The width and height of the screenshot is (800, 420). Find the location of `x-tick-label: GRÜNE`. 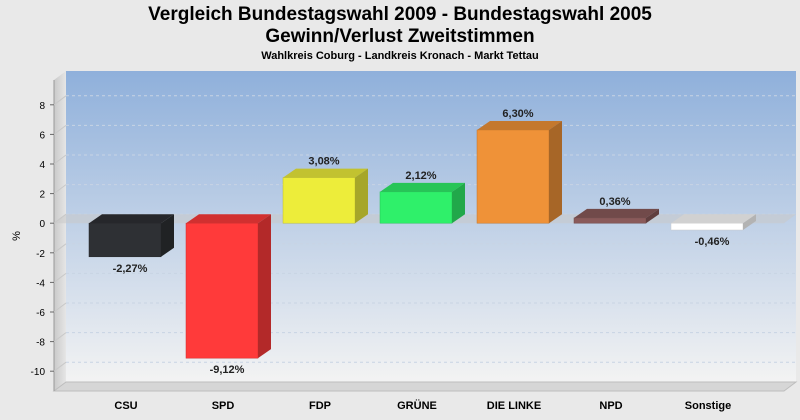

x-tick-label: GRÜNE is located at coordinates (417, 405).